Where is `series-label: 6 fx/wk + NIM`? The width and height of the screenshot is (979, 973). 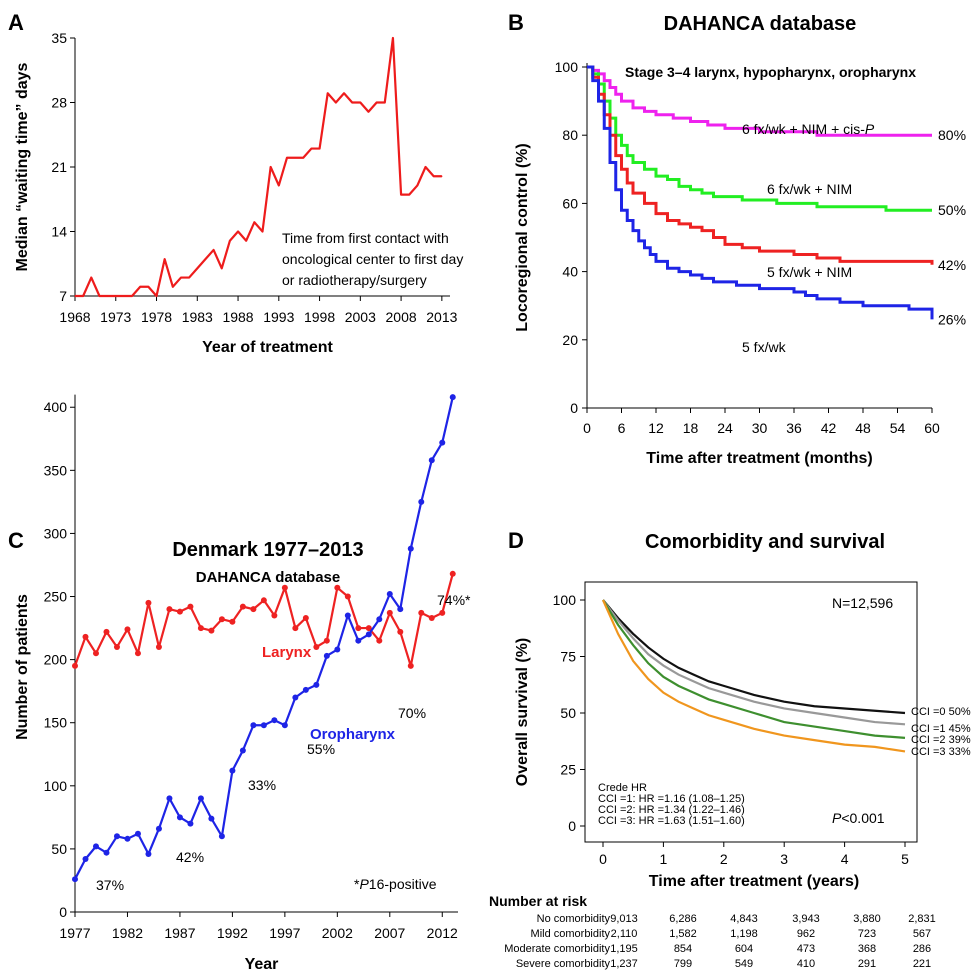 series-label: 6 fx/wk + NIM is located at coordinates (809, 189).